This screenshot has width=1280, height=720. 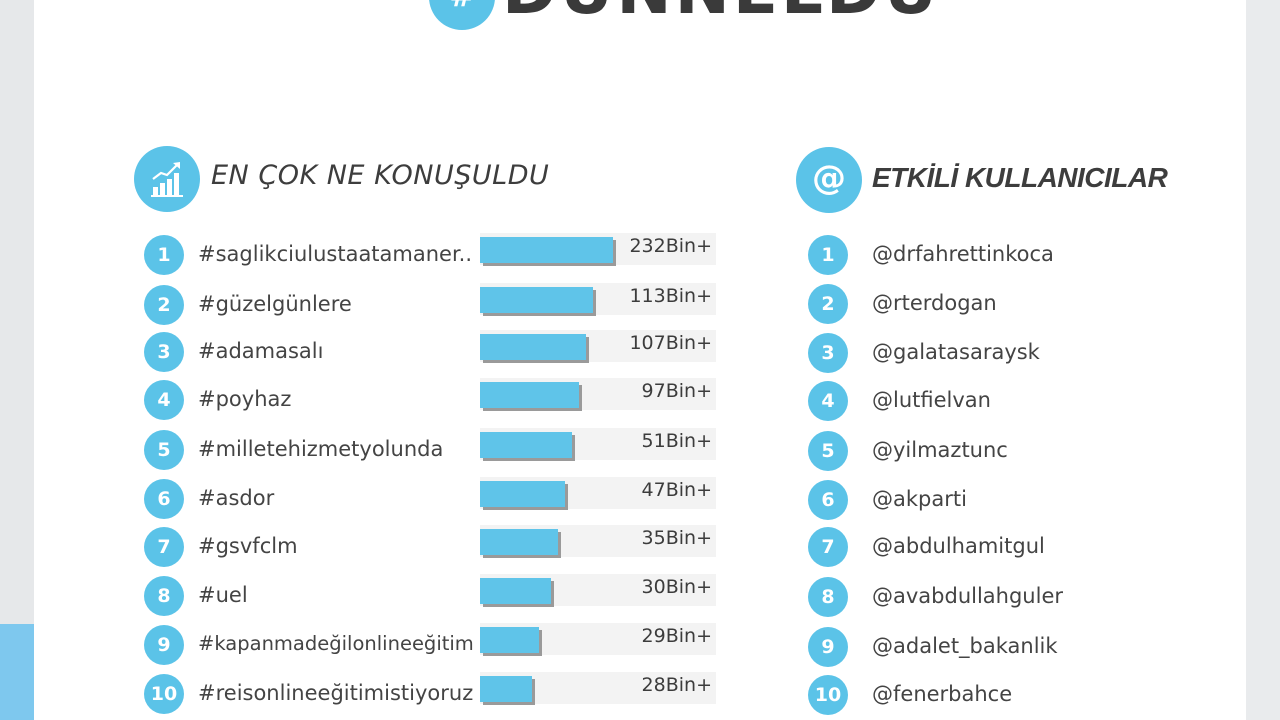 I want to click on topics-title: EN ÇOK NE KONUŞULDU, so click(x=380, y=175).